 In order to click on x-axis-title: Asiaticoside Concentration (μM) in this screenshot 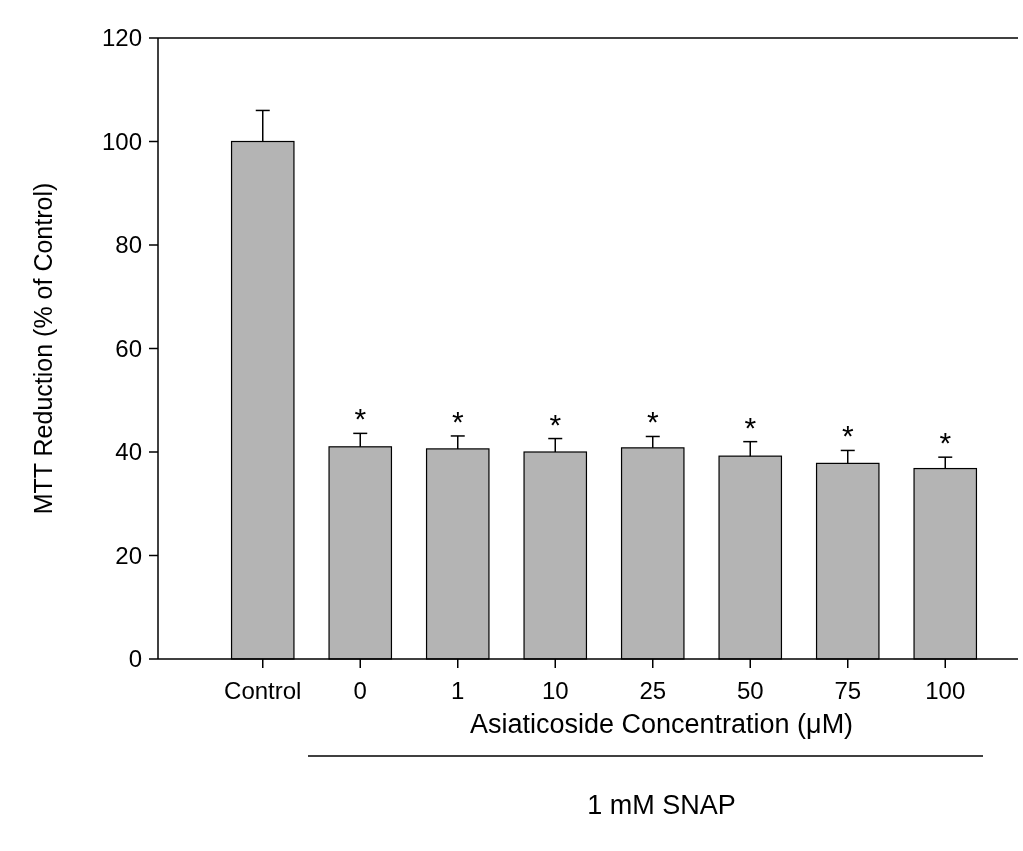, I will do `click(661, 724)`.